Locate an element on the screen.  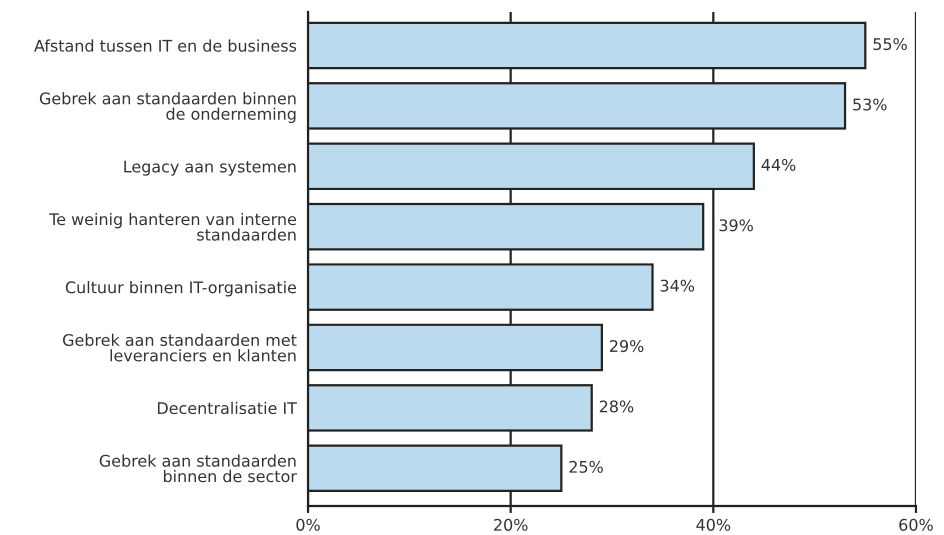
x-tick-label: 40% is located at coordinates (713, 524).